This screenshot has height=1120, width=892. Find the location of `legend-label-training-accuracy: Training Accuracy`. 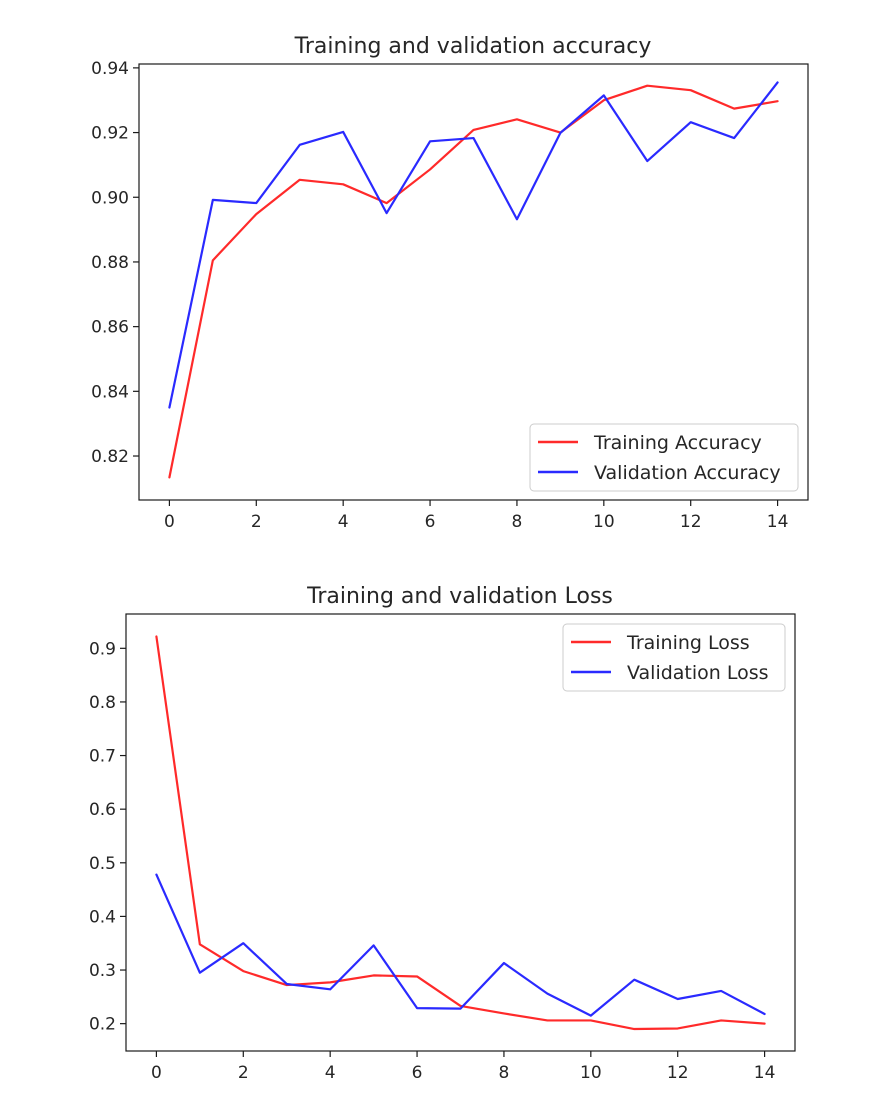

legend-label-training-accuracy: Training Accuracy is located at coordinates (677, 443).